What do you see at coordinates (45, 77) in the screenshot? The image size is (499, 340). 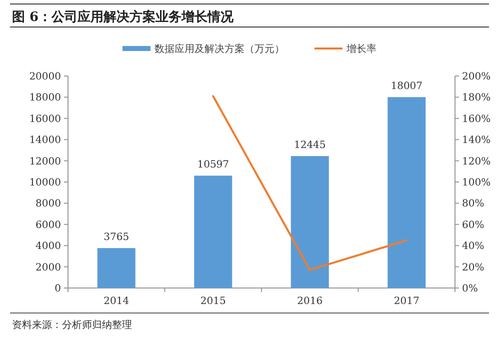 I see `y-tick-label: 20000` at bounding box center [45, 77].